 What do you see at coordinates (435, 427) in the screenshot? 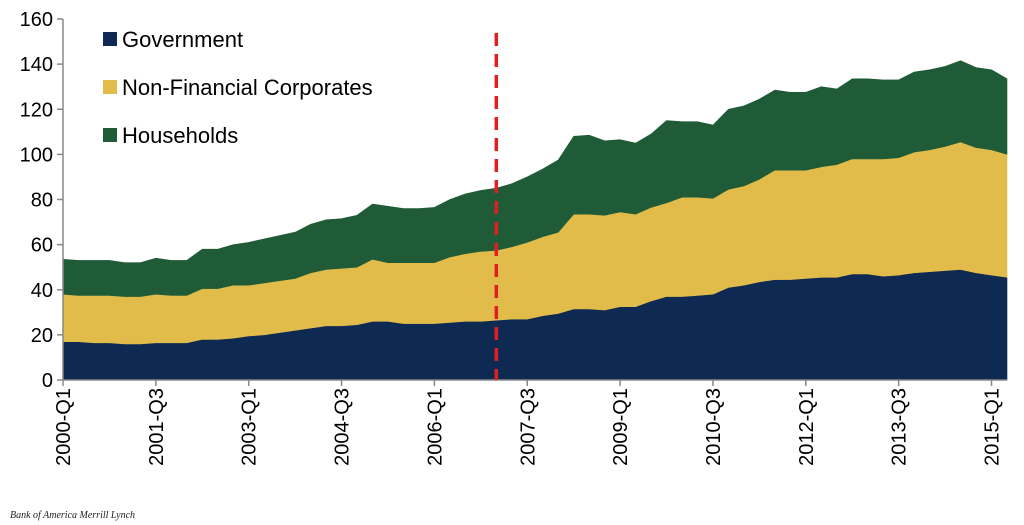
I see `x-tick-label: 2006-Q1` at bounding box center [435, 427].